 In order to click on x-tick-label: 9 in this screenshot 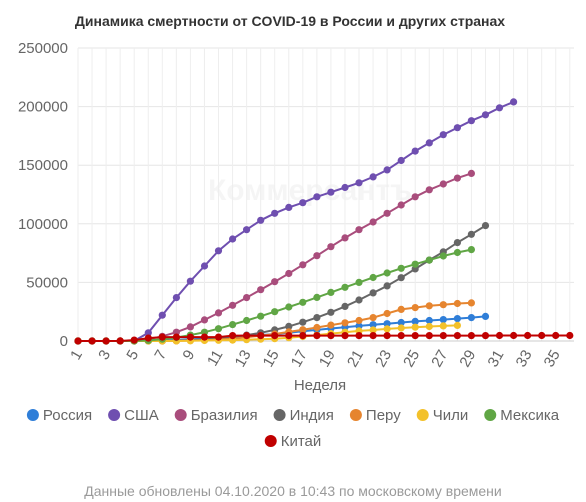, I will do `click(189, 355)`.